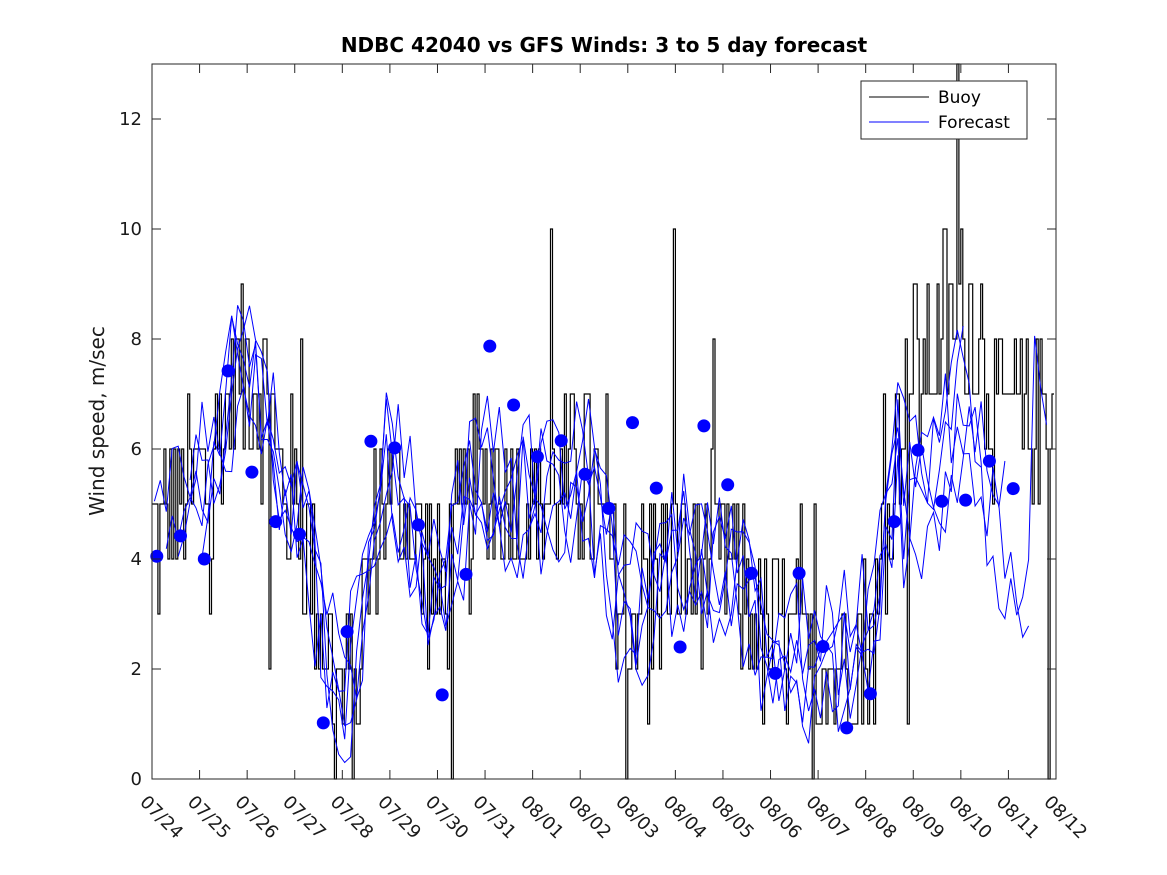 The width and height of the screenshot is (1167, 875). I want to click on x-tick-label: 08/03, so click(637, 818).